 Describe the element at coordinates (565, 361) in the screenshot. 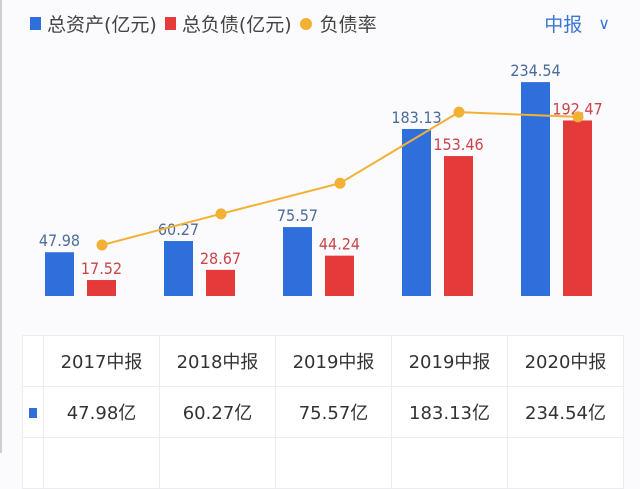

I see `table-header: 2020中报` at that location.